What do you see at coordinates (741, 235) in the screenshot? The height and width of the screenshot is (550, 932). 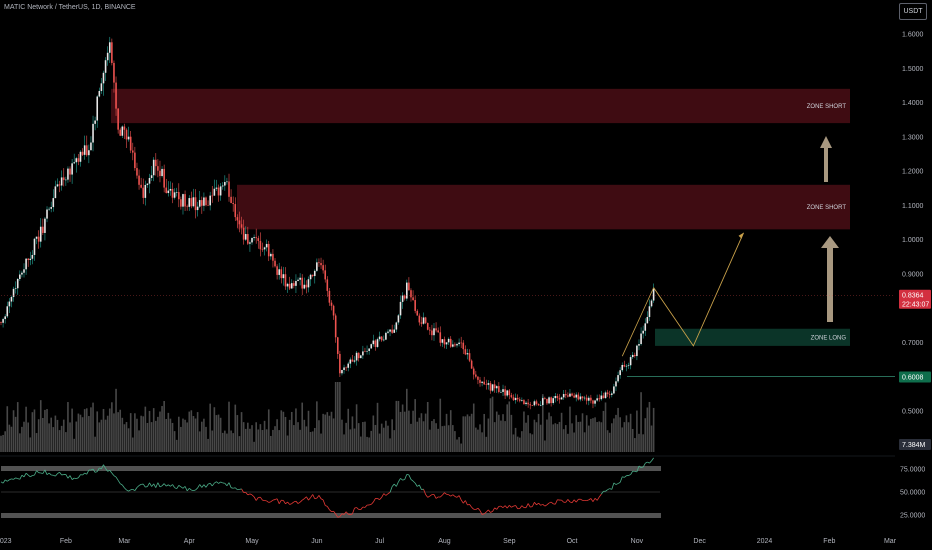 I see `projection-arrowhead` at bounding box center [741, 235].